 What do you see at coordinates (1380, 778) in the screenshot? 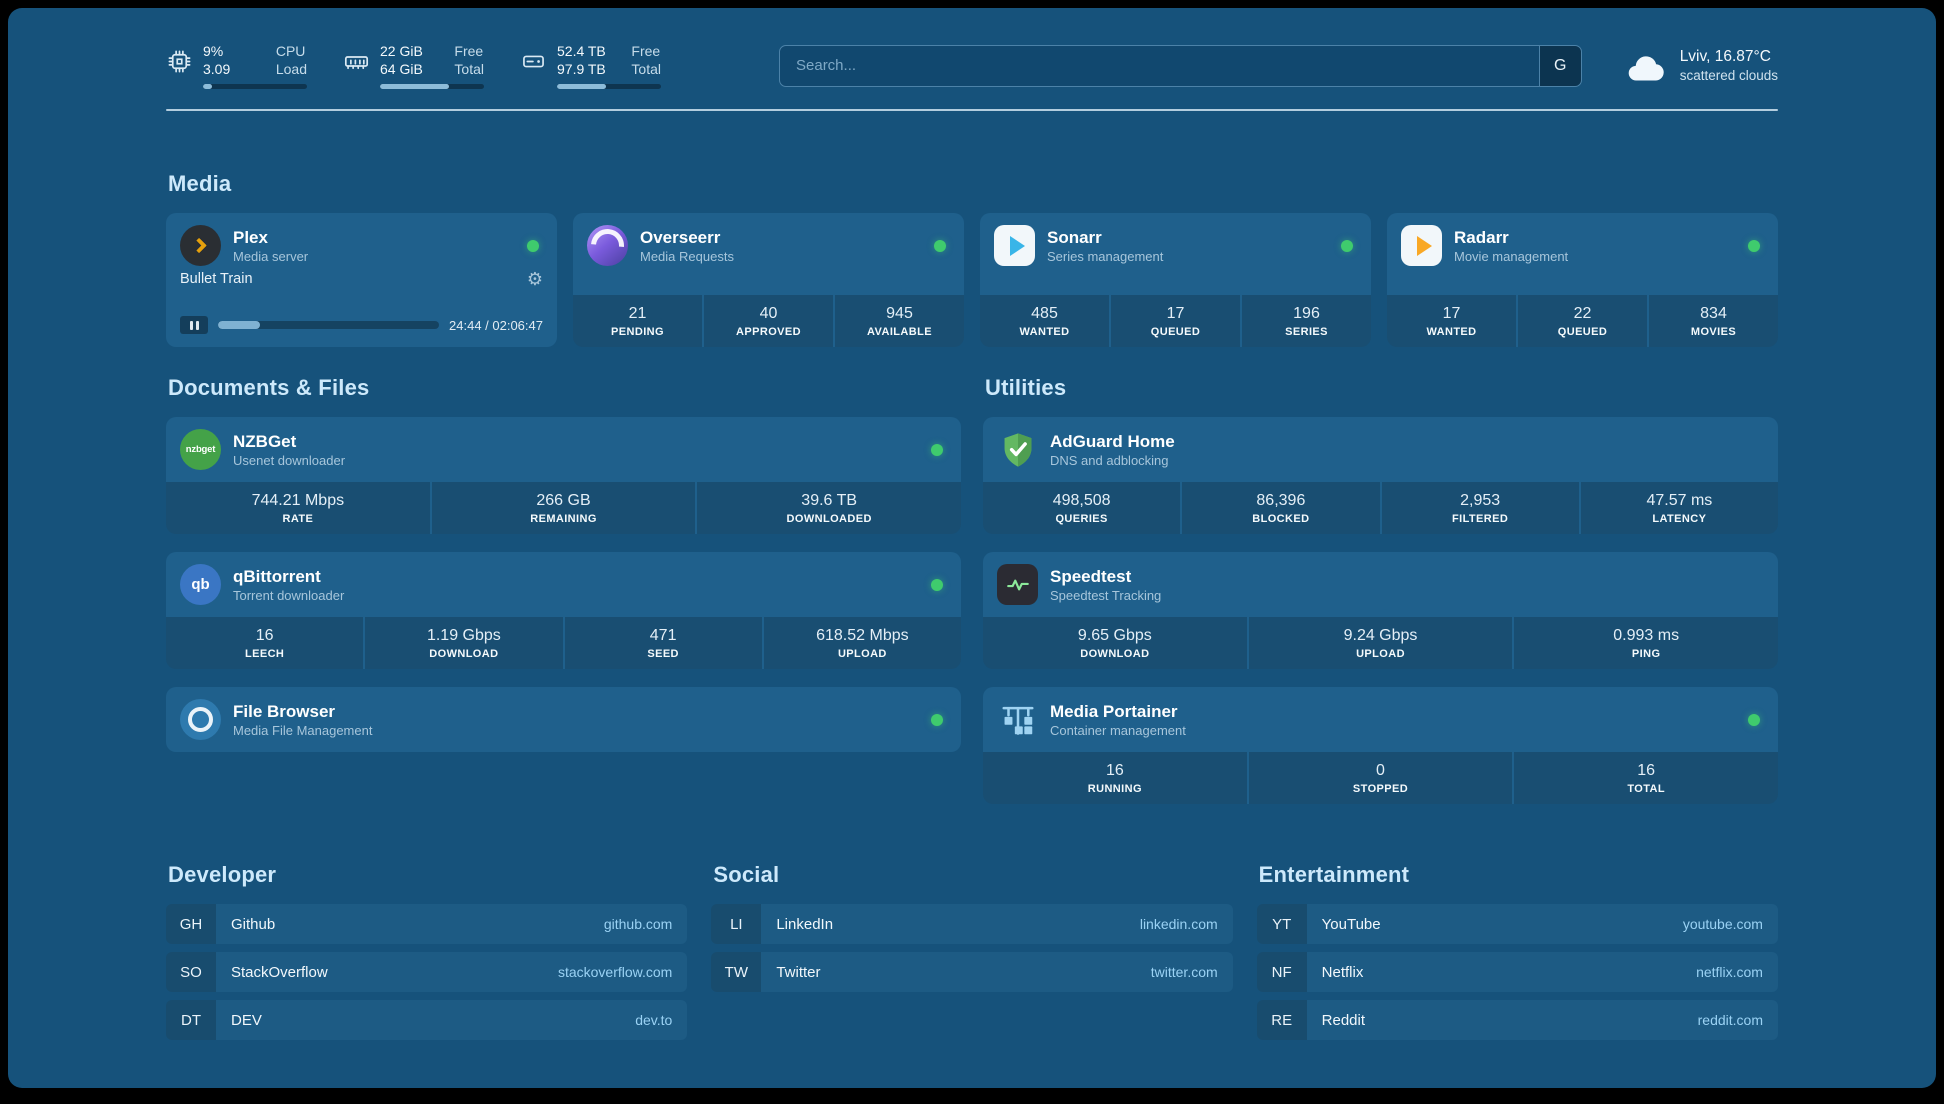
I see `stat-tile: 0 STOPPED` at bounding box center [1380, 778].